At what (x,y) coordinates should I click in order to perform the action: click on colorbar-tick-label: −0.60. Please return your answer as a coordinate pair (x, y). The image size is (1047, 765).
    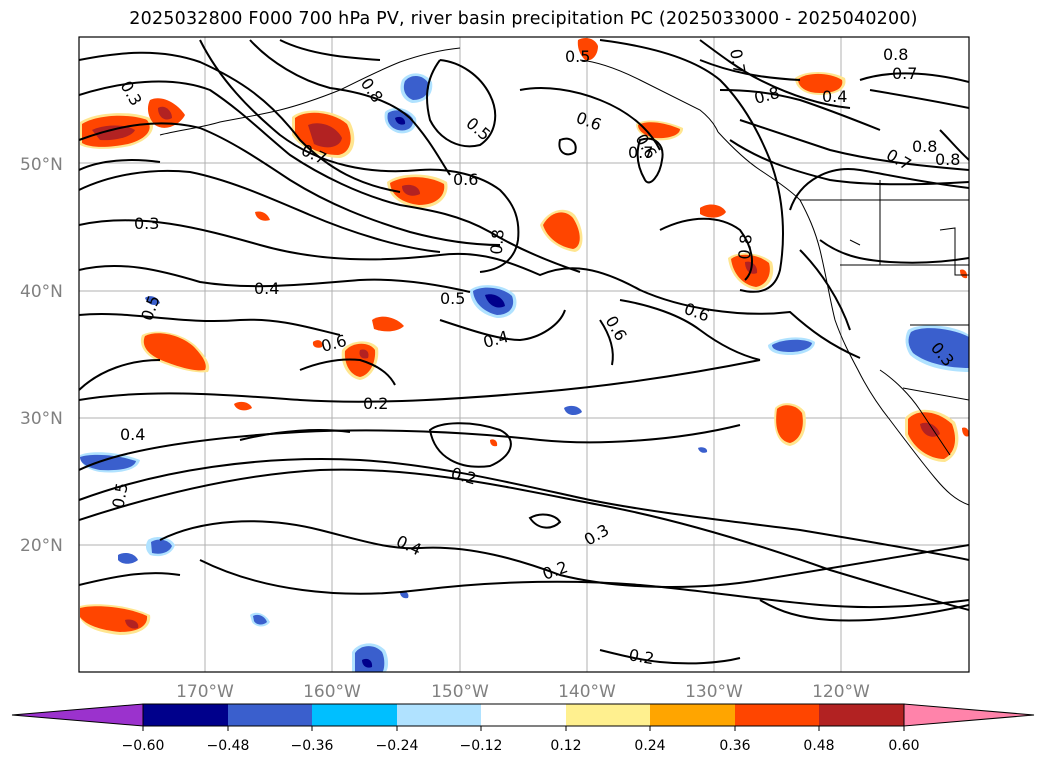
    Looking at the image, I should click on (143, 746).